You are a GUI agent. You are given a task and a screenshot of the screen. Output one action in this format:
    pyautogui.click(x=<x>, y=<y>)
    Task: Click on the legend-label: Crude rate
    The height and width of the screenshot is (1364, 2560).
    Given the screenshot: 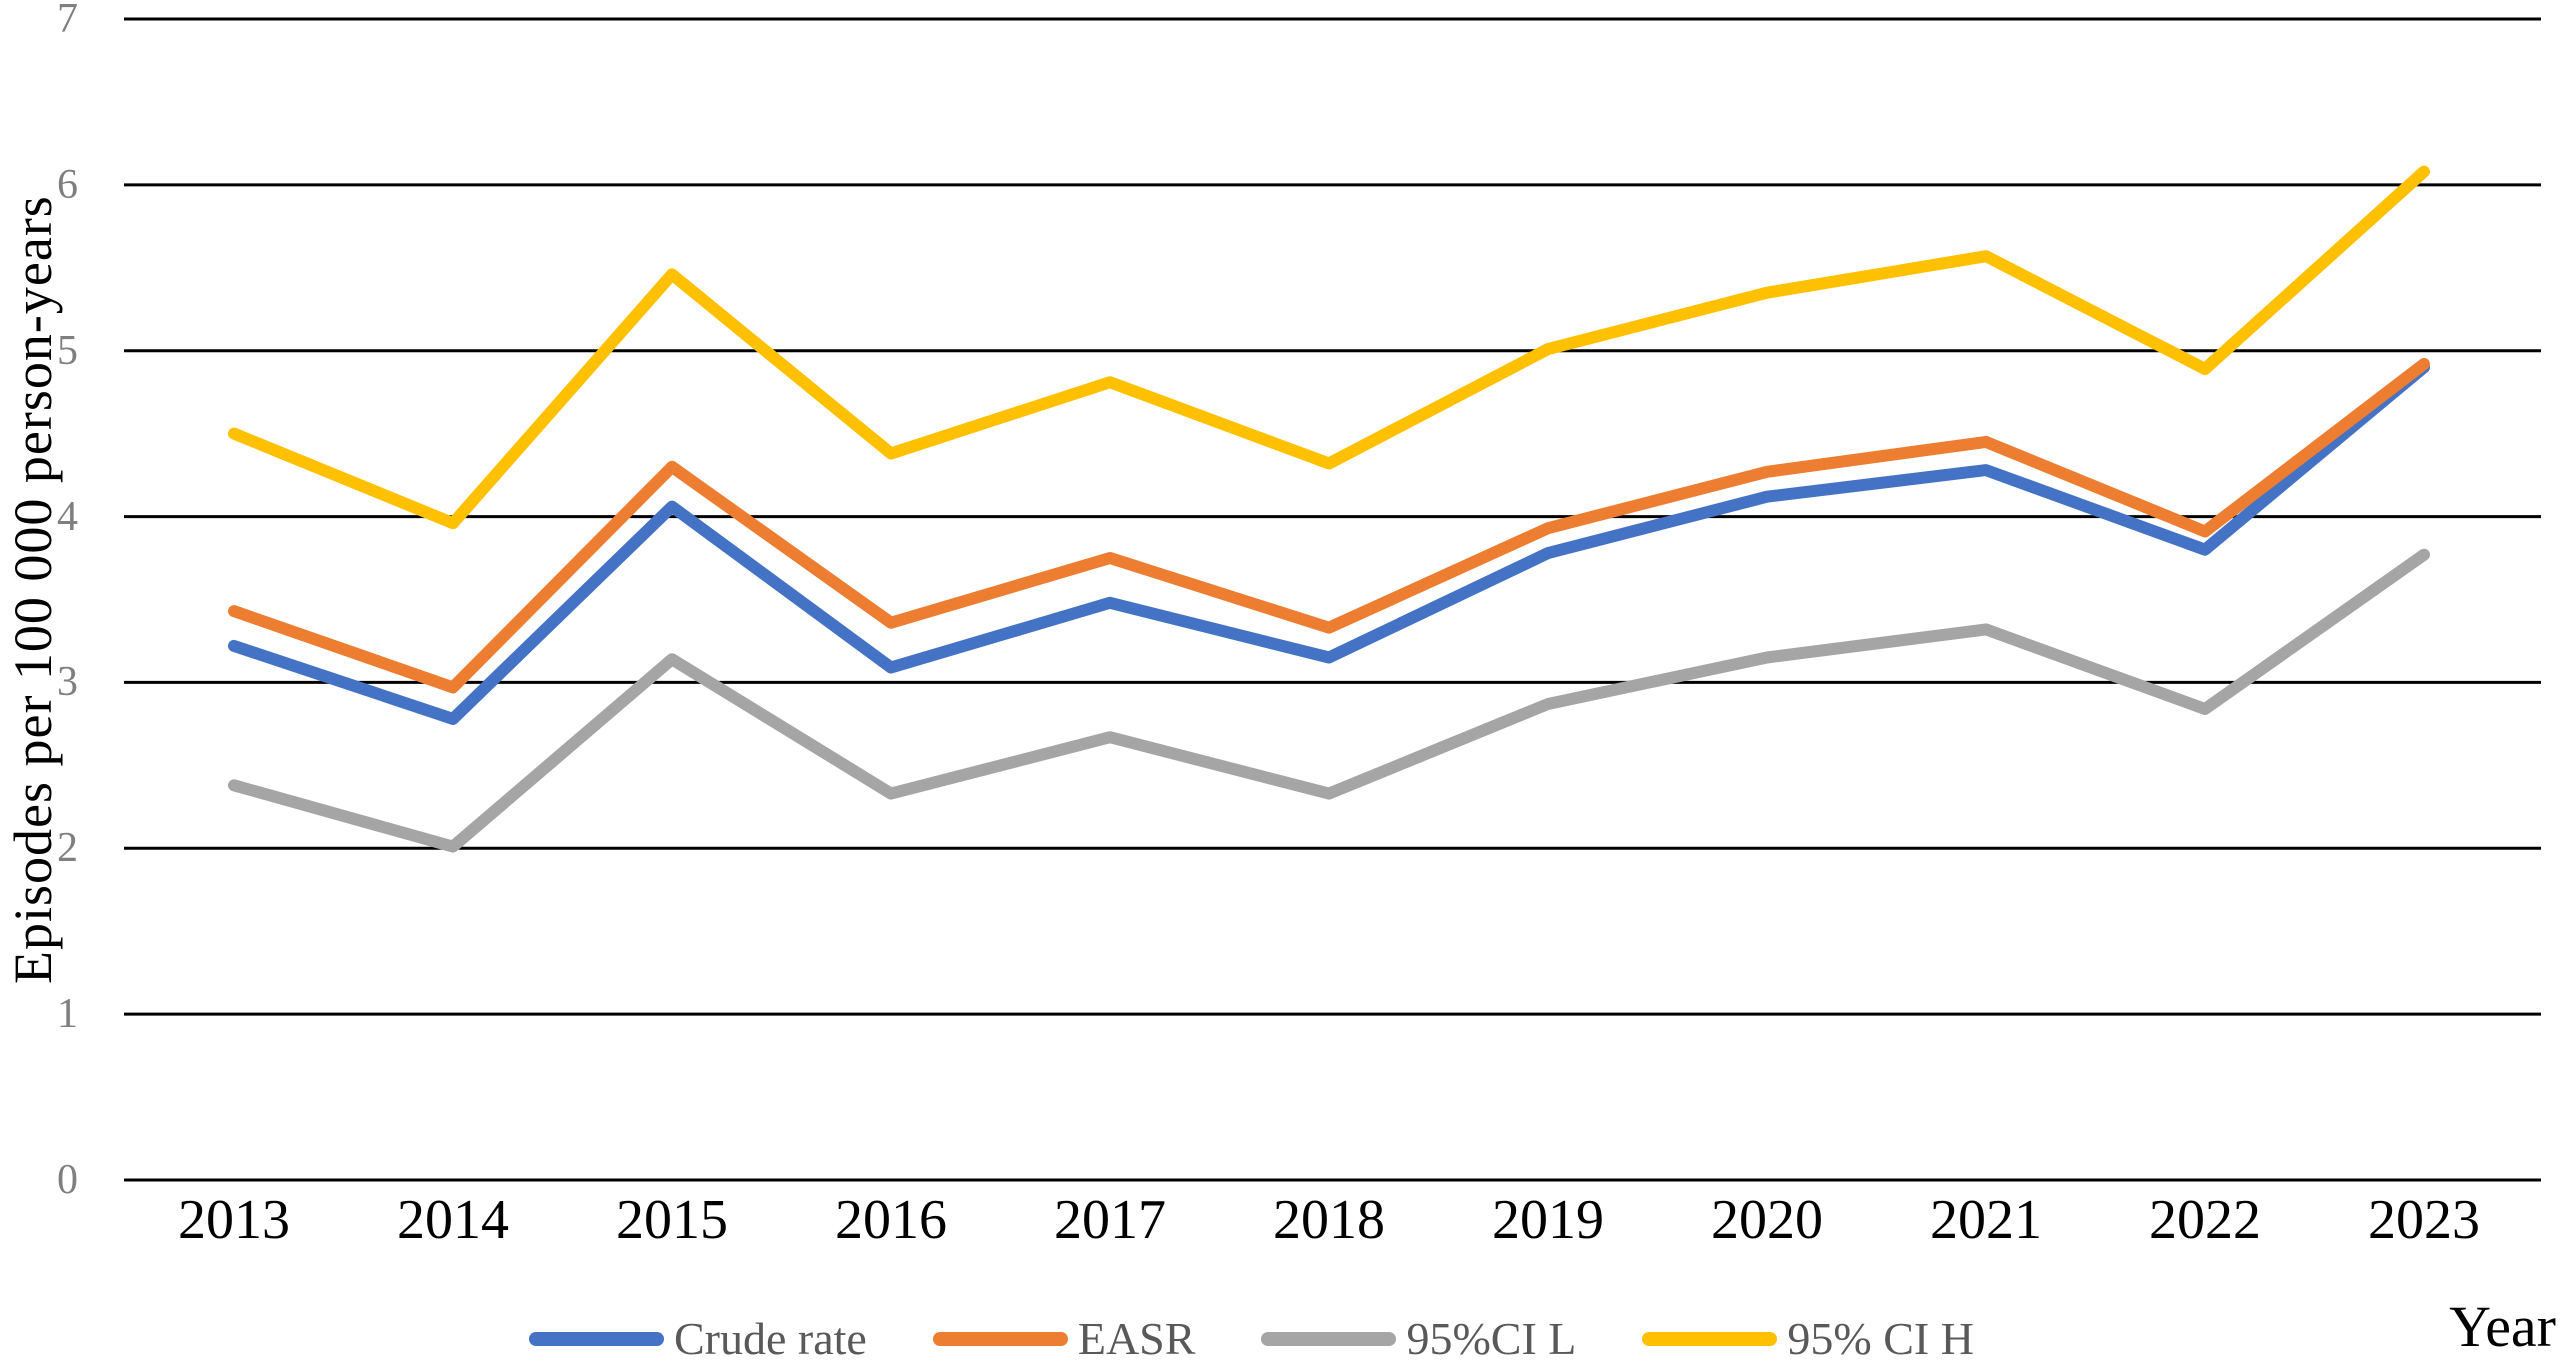 What is the action you would take?
    pyautogui.click(x=770, y=1338)
    